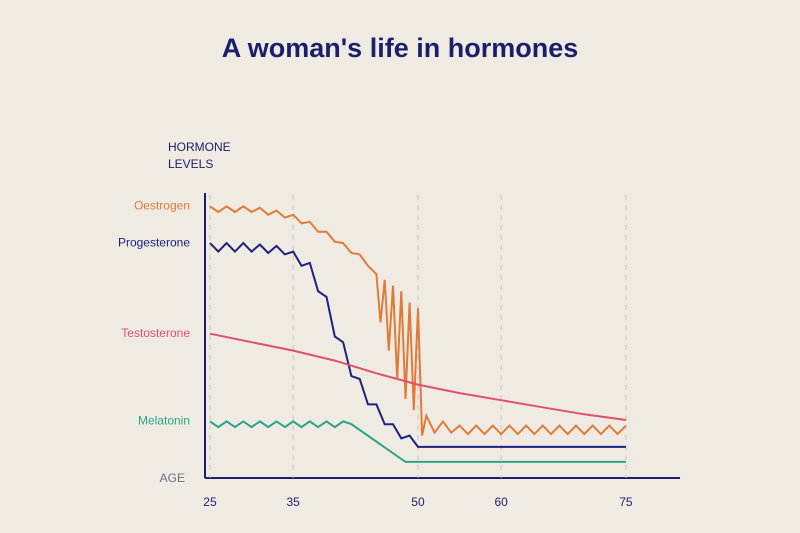 This screenshot has width=800, height=533. Describe the element at coordinates (190, 164) in the screenshot. I see `y-axis-label: LEVELS` at that location.